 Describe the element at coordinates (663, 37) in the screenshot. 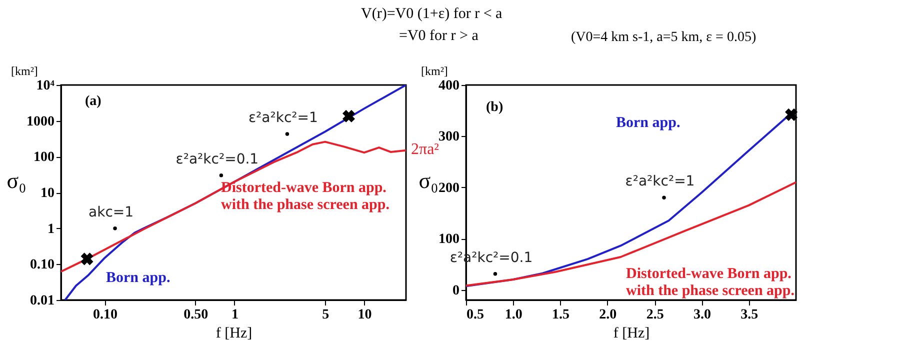

I see `text: (V0=4 km s-1, a=5 km, ε = 0.05)` at that location.